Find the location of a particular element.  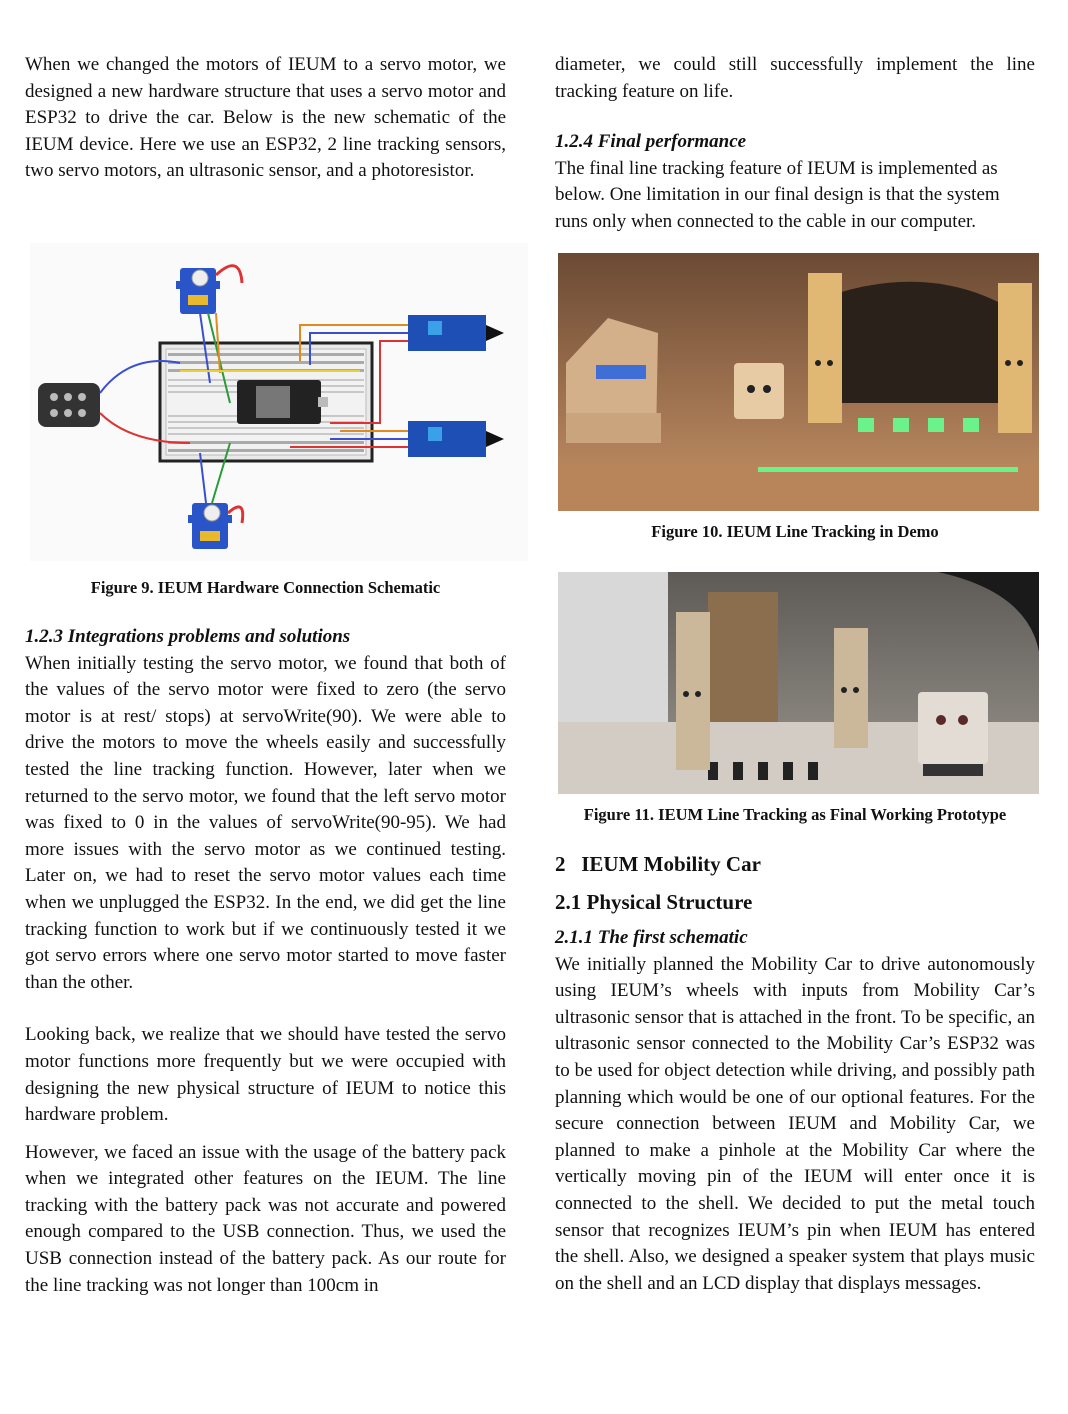

section-2-number: 2 is located at coordinates (560, 864).